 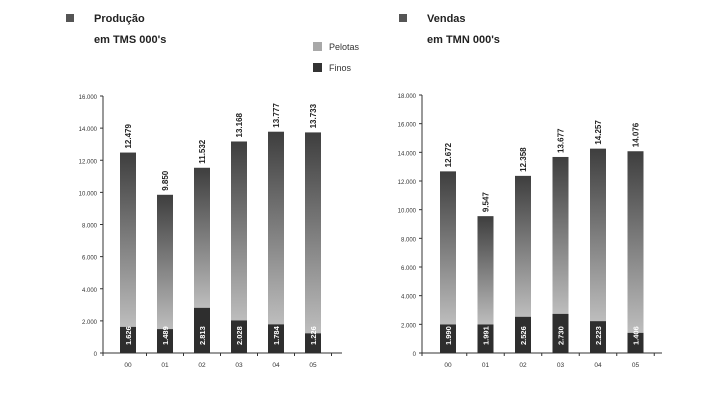 I want to click on chart1-y-tick-label: 16.000, so click(x=88, y=98).